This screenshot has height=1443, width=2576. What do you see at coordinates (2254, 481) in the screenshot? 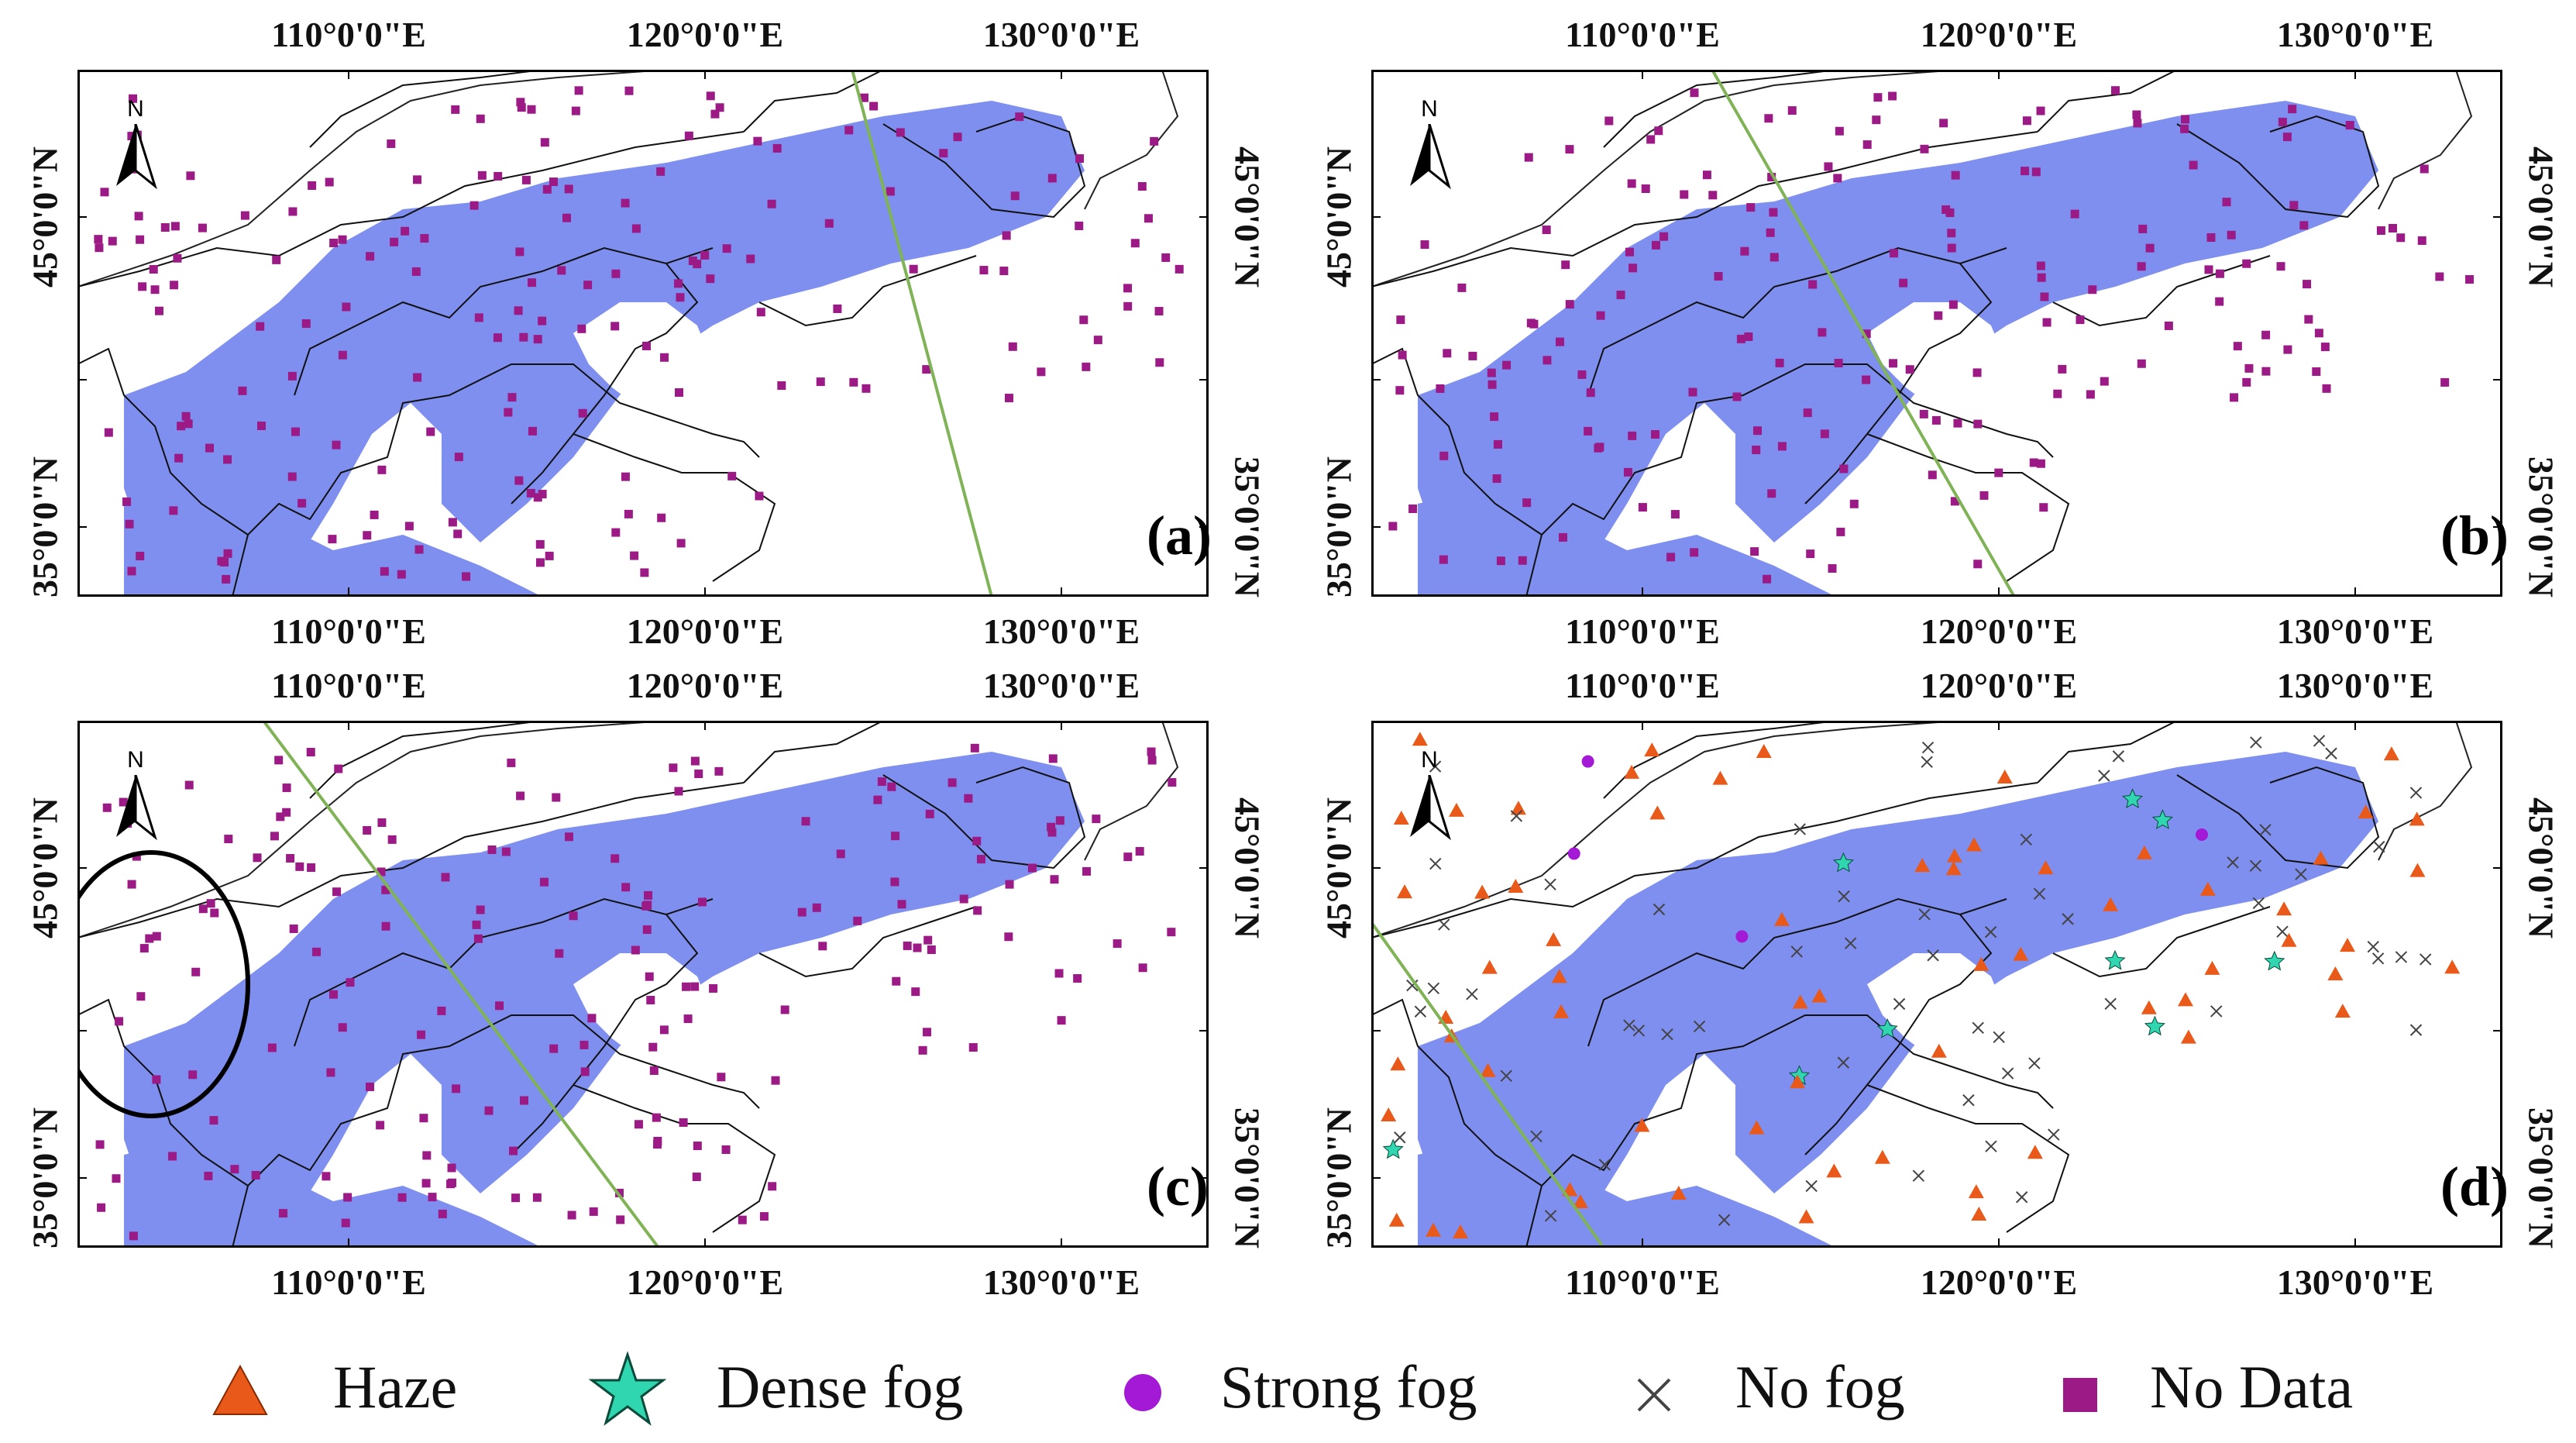
I see `yellow-sea` at bounding box center [2254, 481].